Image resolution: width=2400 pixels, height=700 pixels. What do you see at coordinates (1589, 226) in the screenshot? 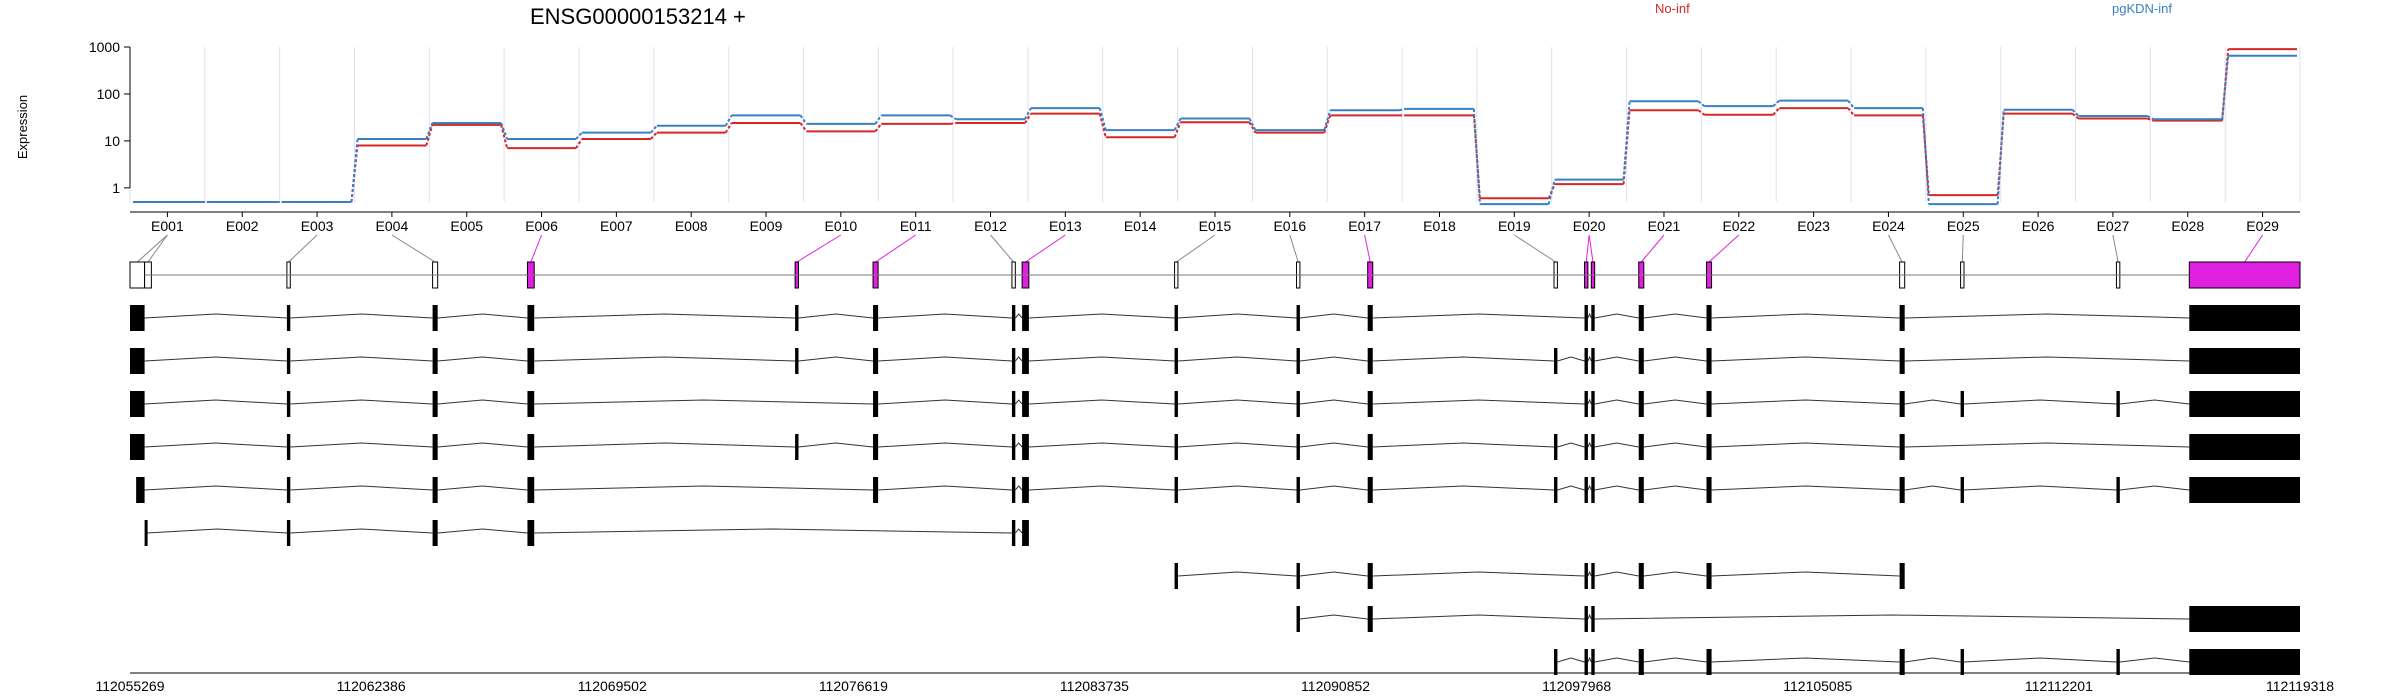
I see `x-tick-label: E020` at bounding box center [1589, 226].